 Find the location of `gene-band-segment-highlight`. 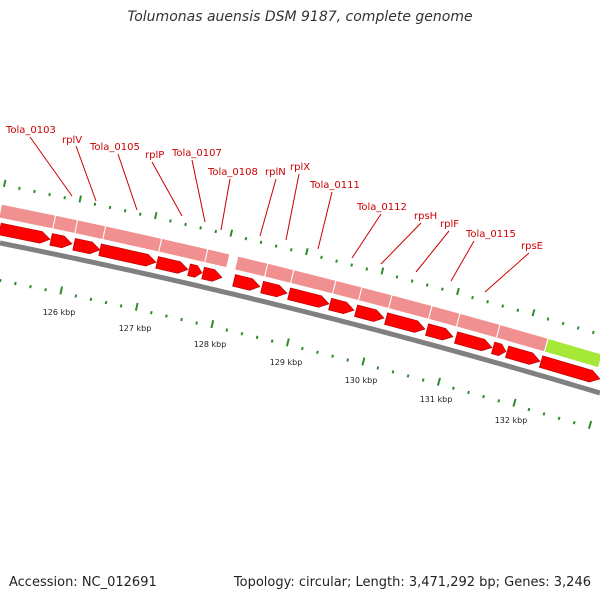

gene-band-segment-highlight is located at coordinates (571, 353).